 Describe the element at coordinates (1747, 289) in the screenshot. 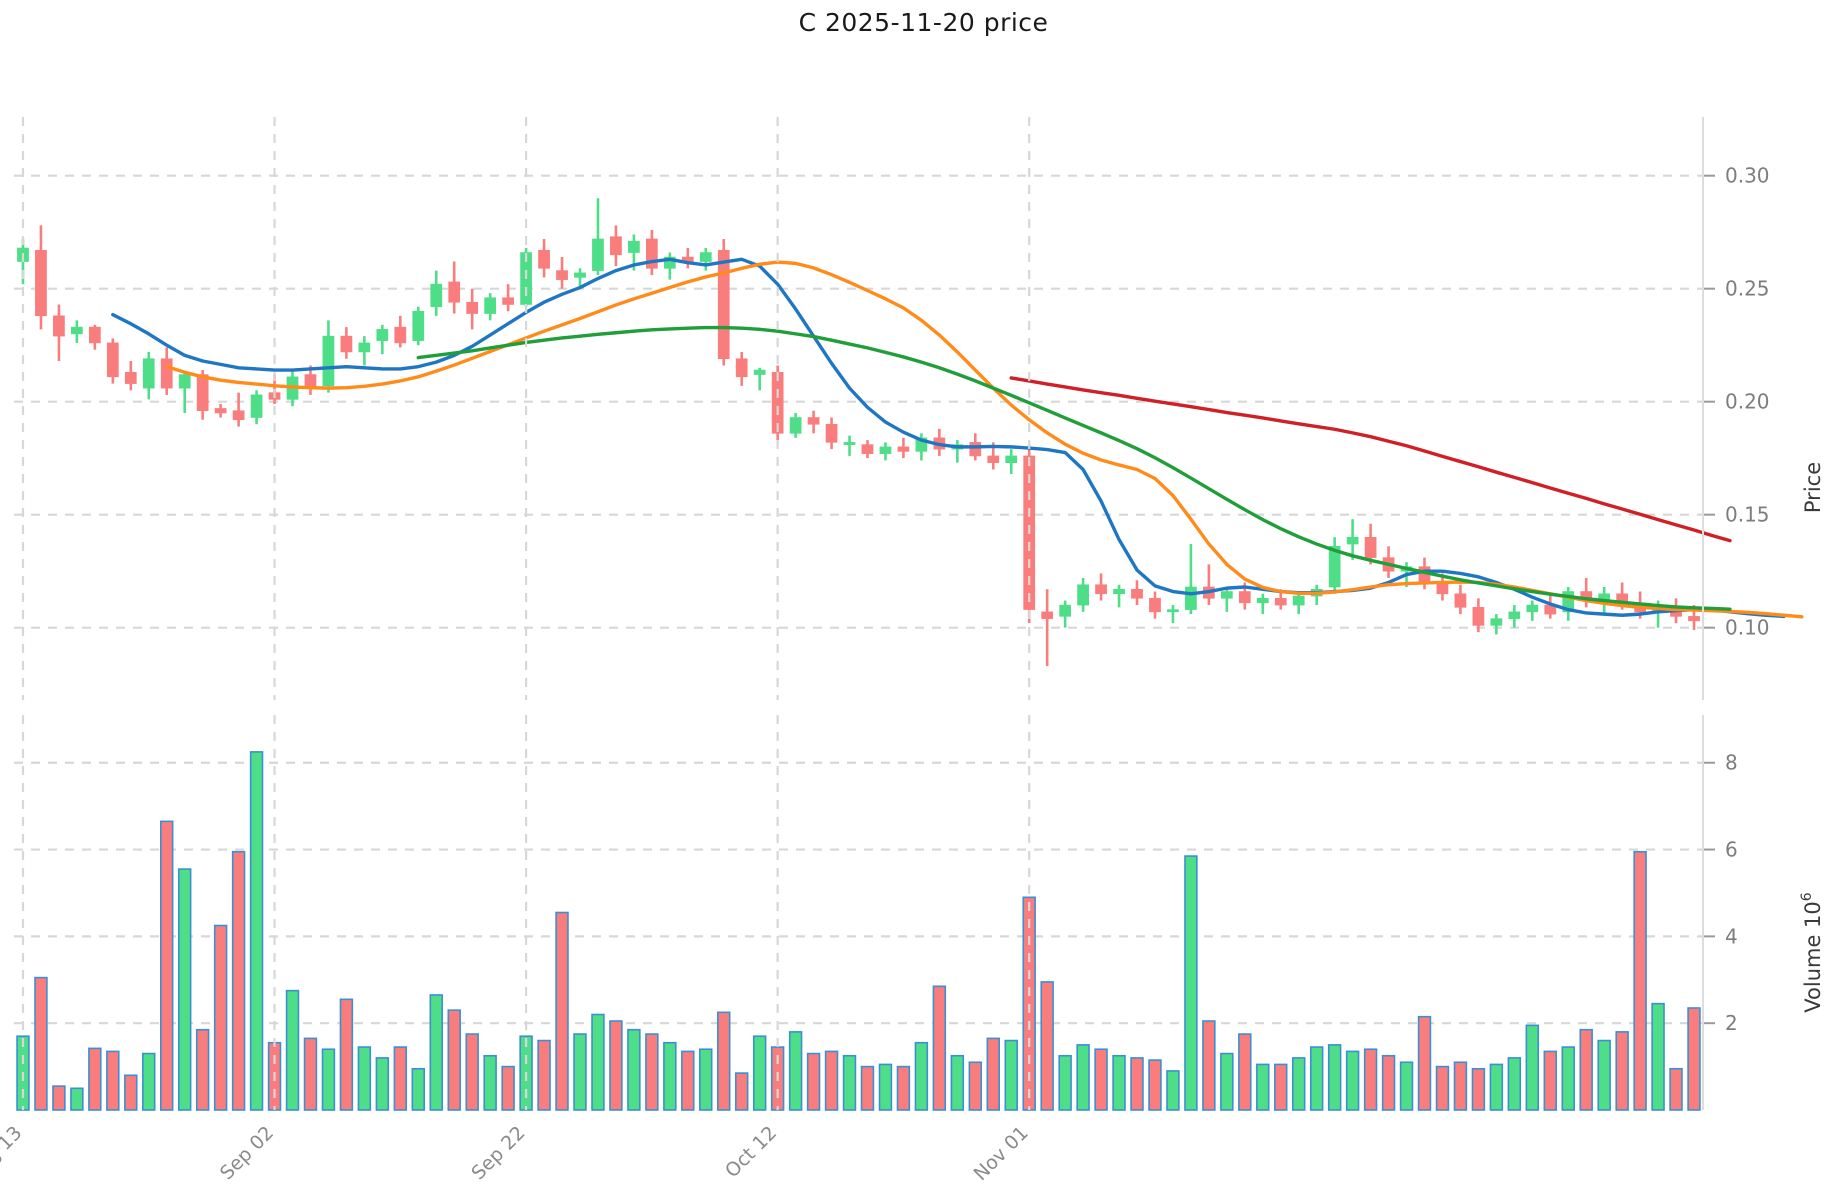

I see `price-tick-label: 0.25` at that location.